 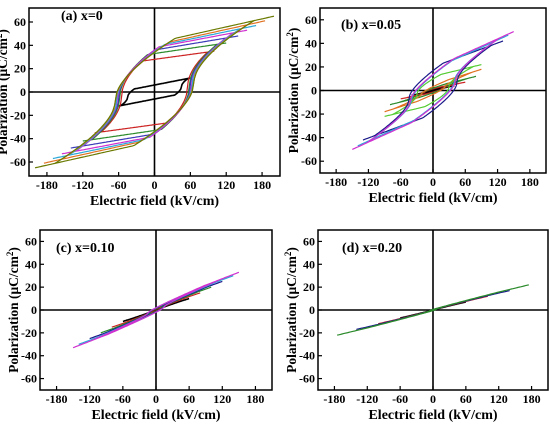 I want to click on panel-title: (d) x=0.20, so click(x=372, y=248).